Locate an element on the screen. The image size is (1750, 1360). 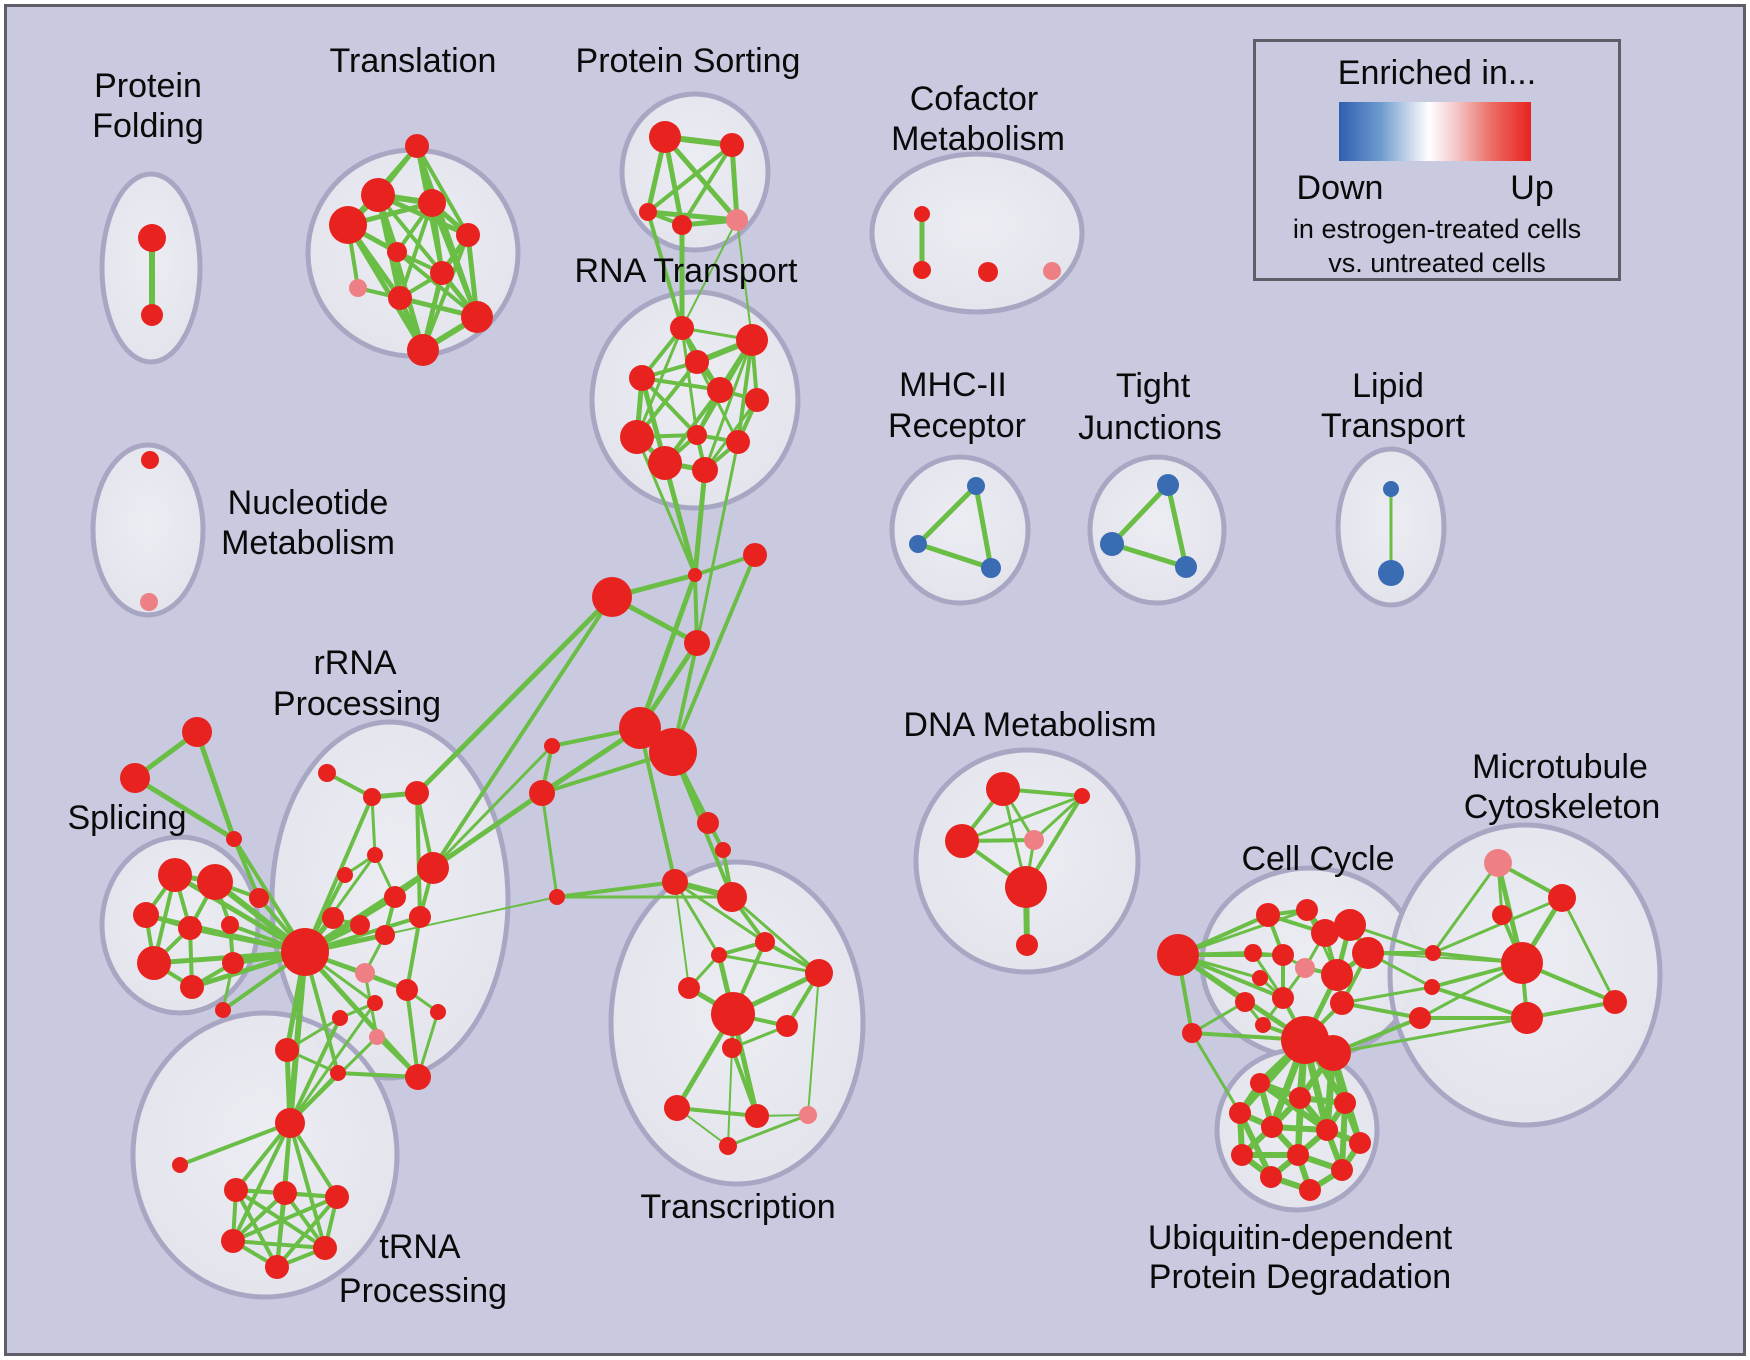
node-p9 is located at coordinates (259, 898).